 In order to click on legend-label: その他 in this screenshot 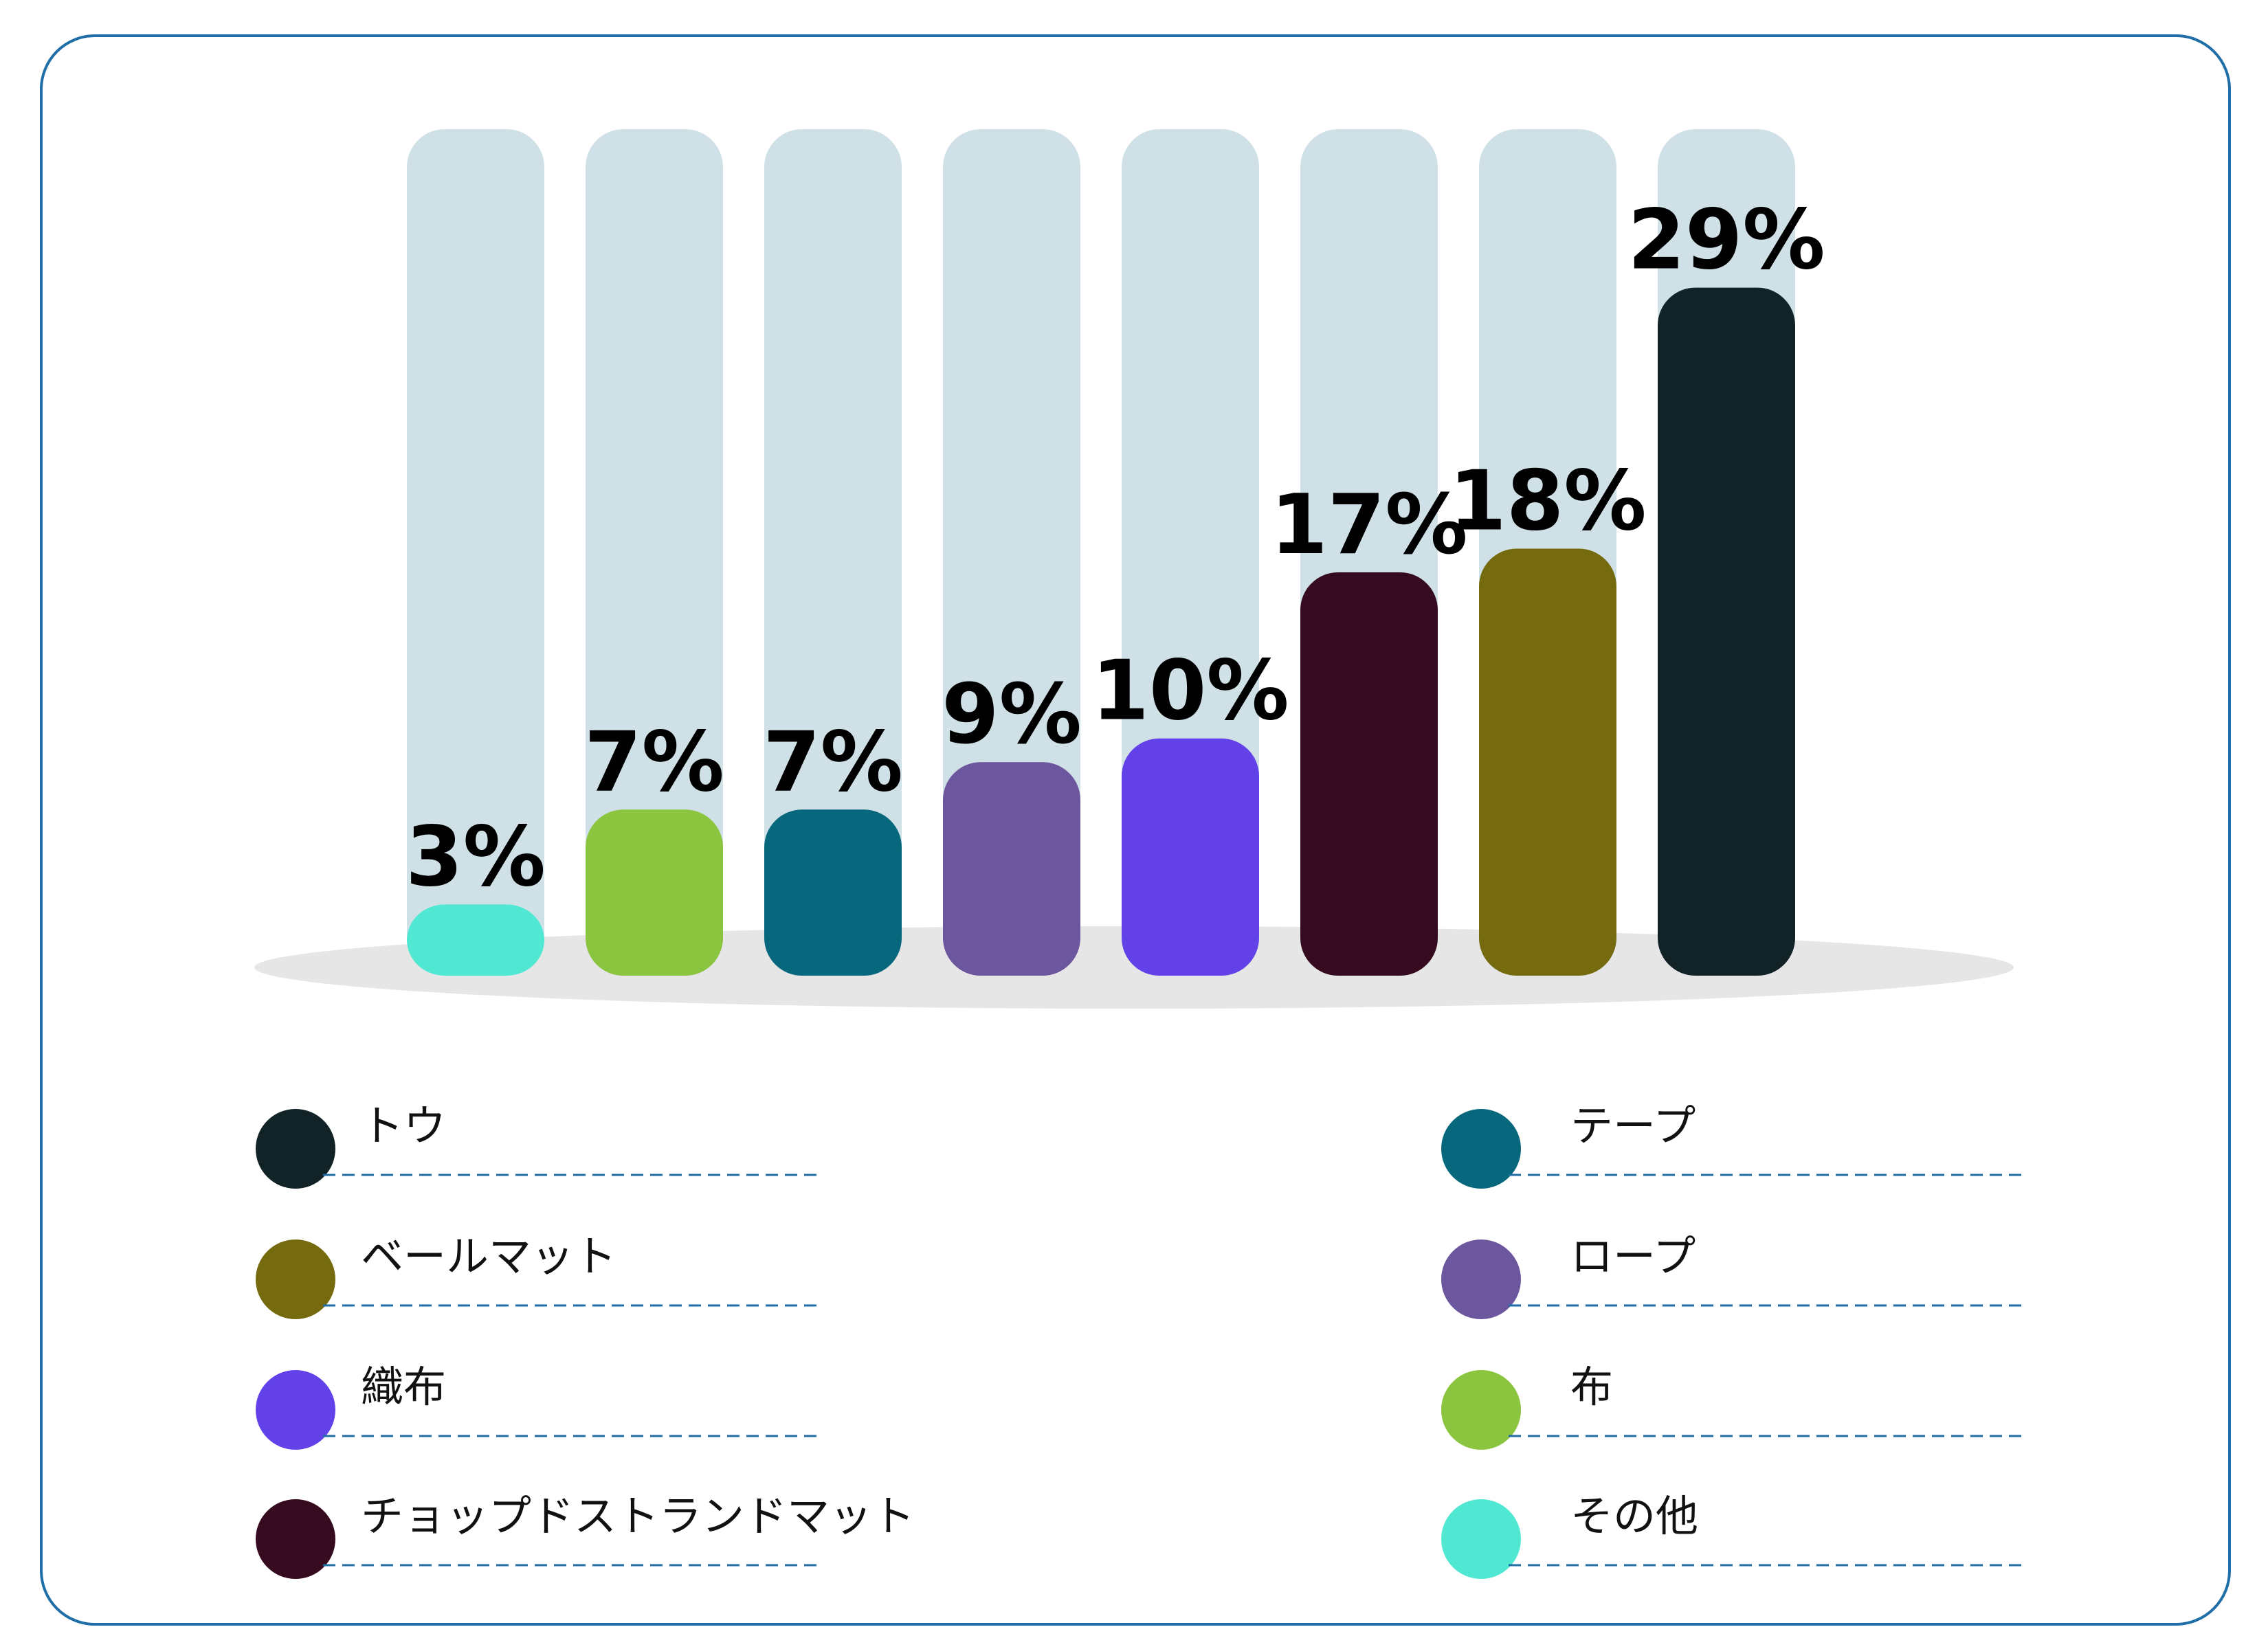, I will do `click(1634, 1516)`.